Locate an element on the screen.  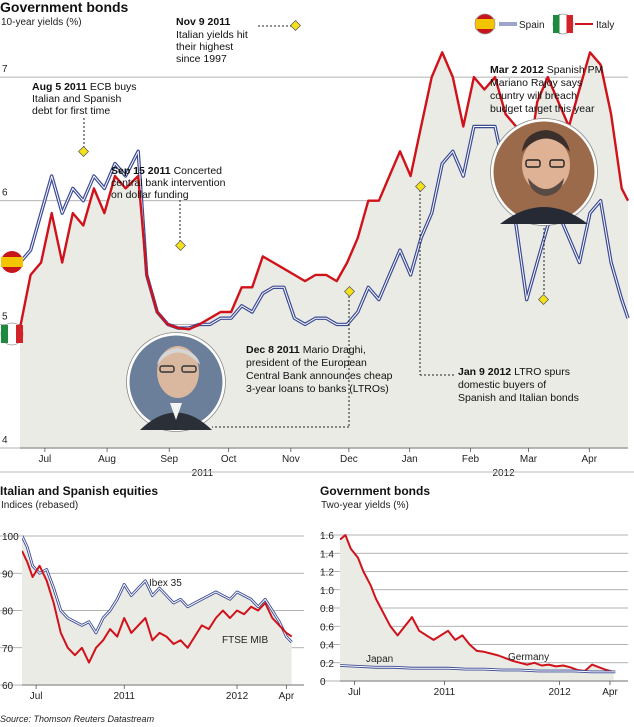
svg-text: budget target this year is located at coordinates (542, 109).